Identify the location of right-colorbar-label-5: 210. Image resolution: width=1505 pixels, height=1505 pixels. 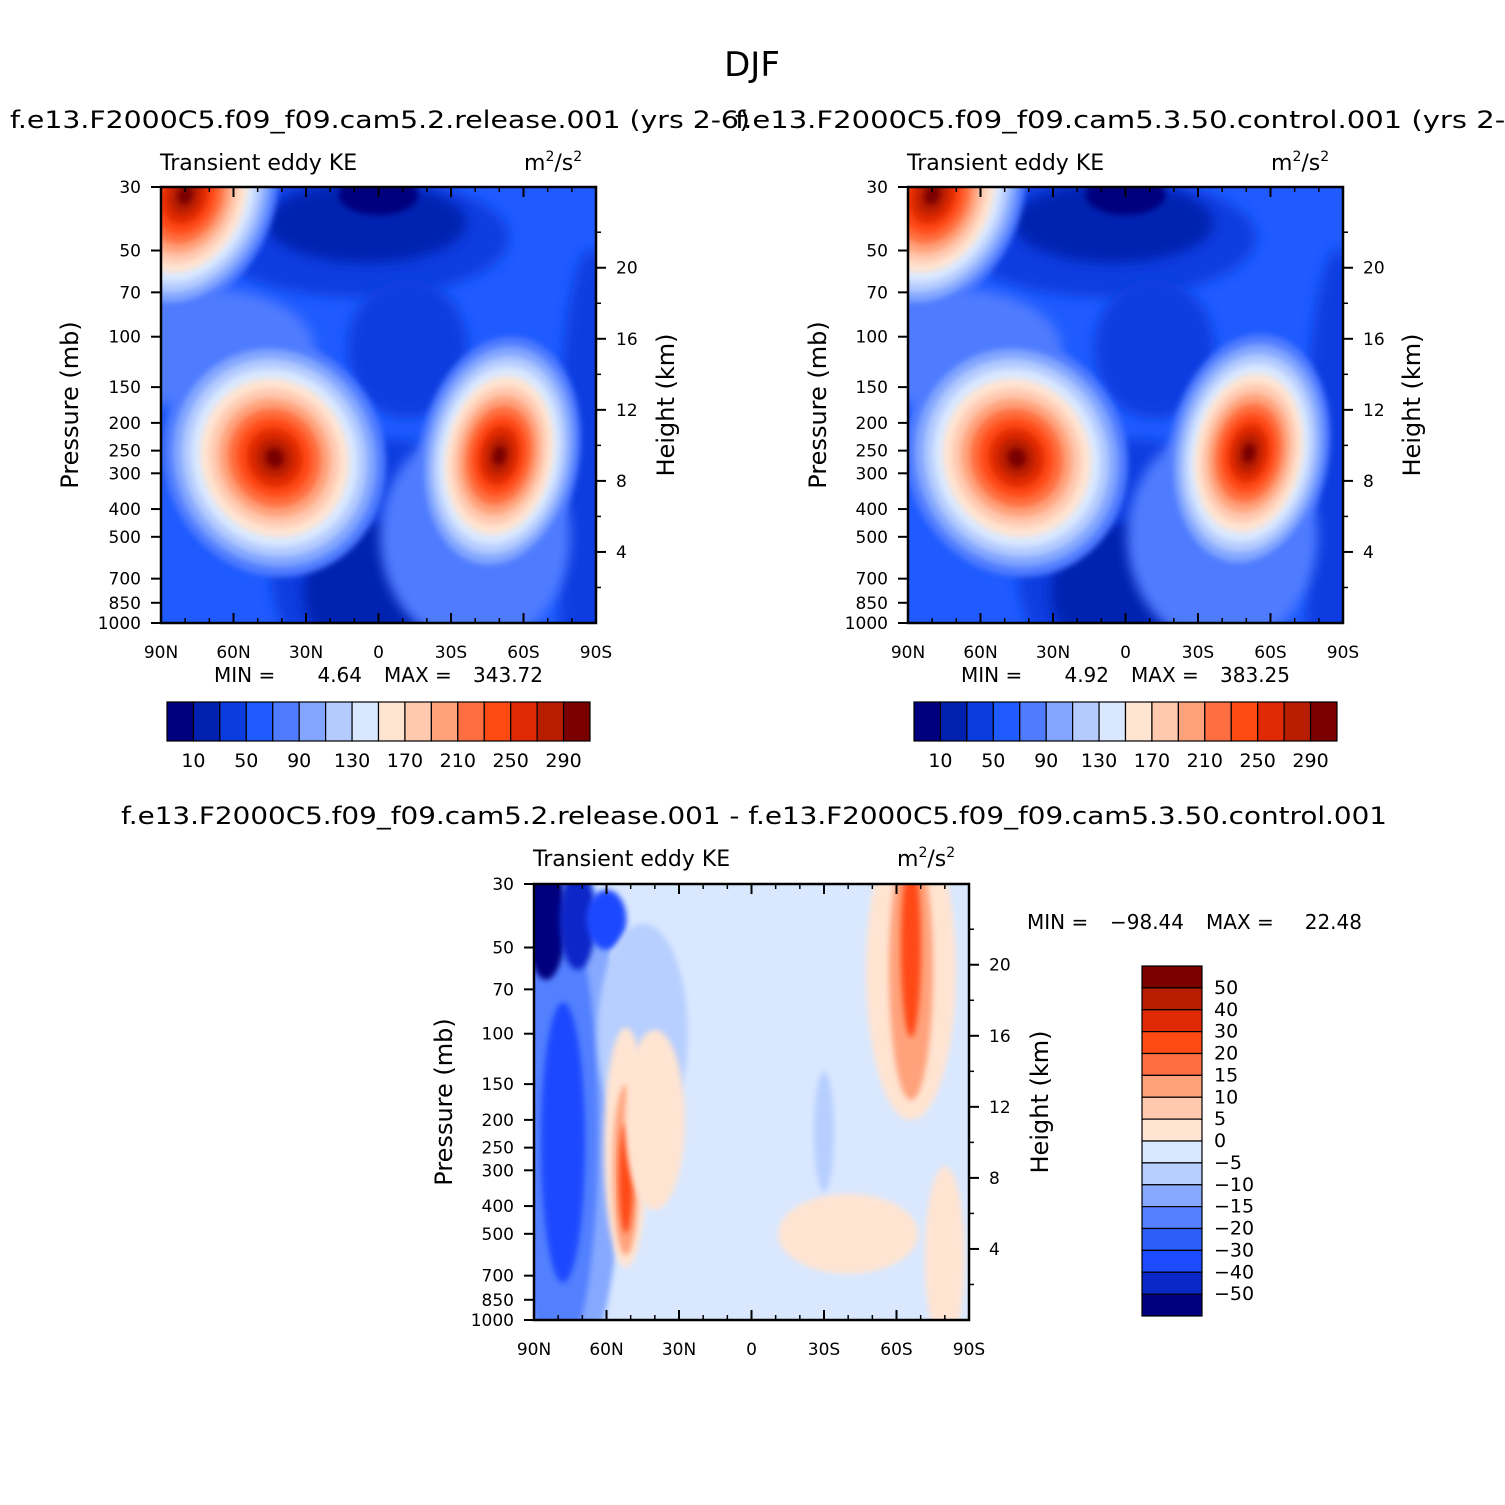
(1205, 761).